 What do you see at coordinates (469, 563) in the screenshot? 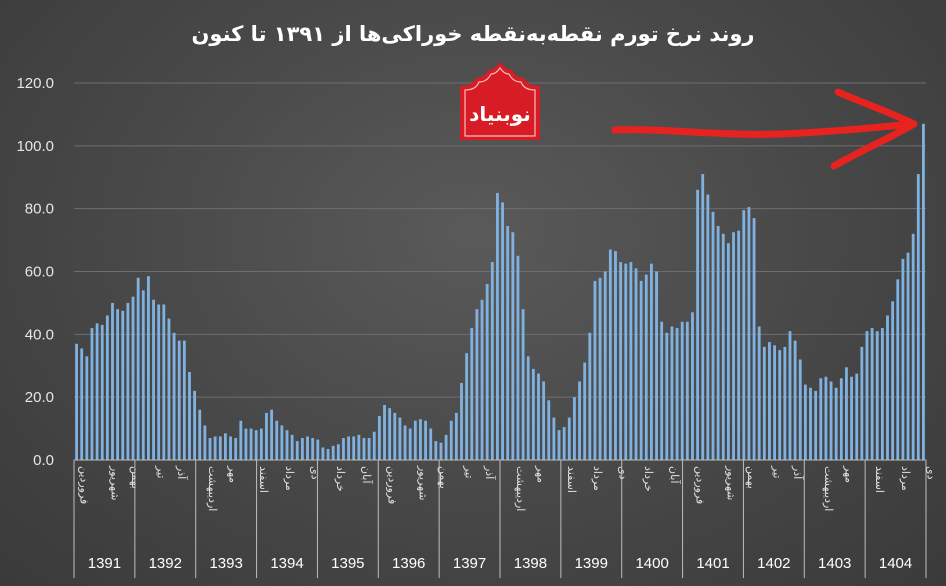
I see `year-label: 1397` at bounding box center [469, 563].